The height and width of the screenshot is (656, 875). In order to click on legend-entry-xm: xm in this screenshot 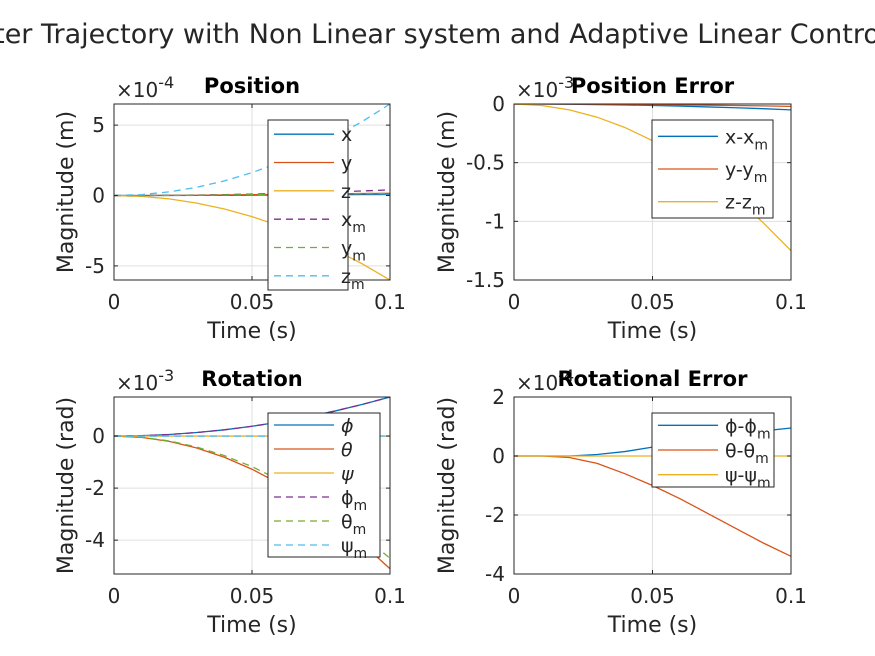, I will do `click(353, 222)`.